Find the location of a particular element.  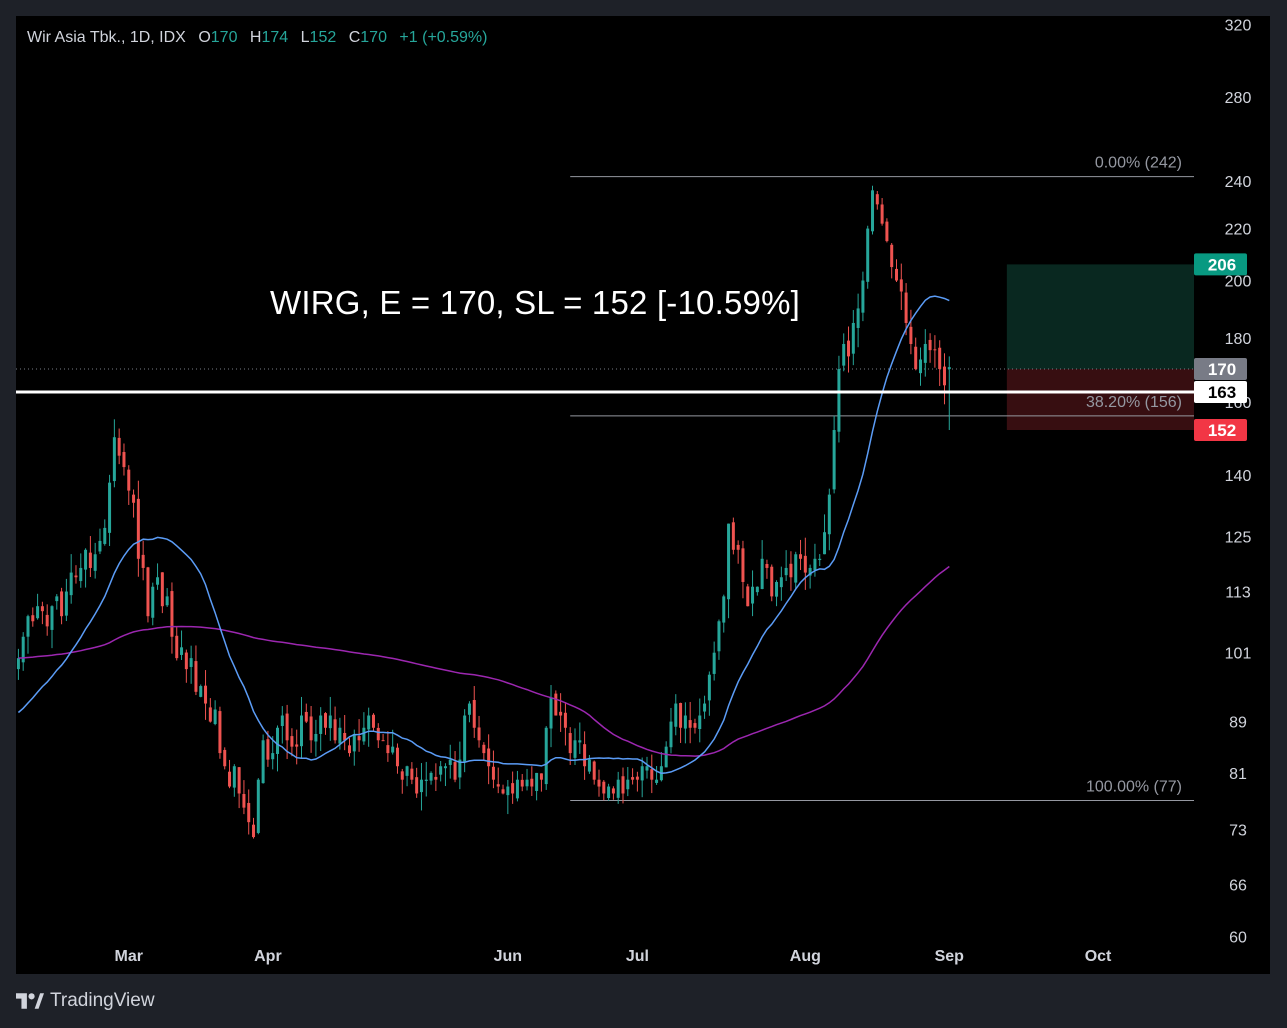

price-axis-badge-label: 152 is located at coordinates (1222, 430).